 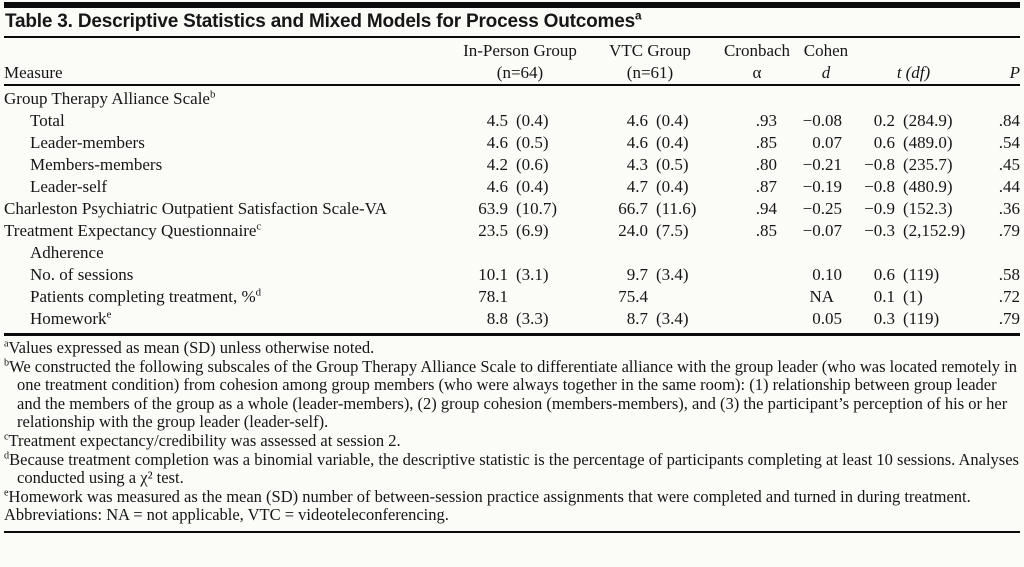 What do you see at coordinates (672, 318) in the screenshot?
I see `value-cell: (3.4)` at bounding box center [672, 318].